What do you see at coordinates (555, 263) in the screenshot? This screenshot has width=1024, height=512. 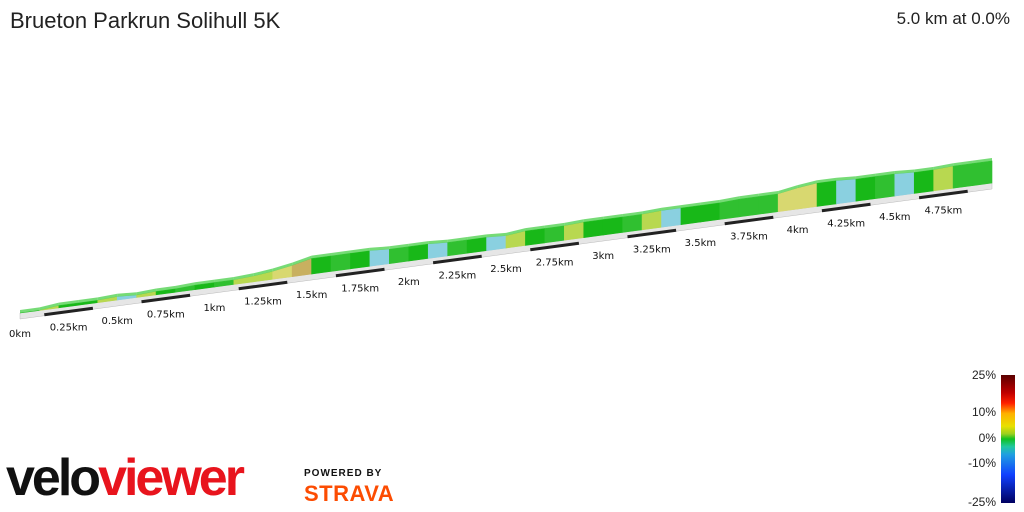 I see `km-tick-label: 2.75km` at bounding box center [555, 263].